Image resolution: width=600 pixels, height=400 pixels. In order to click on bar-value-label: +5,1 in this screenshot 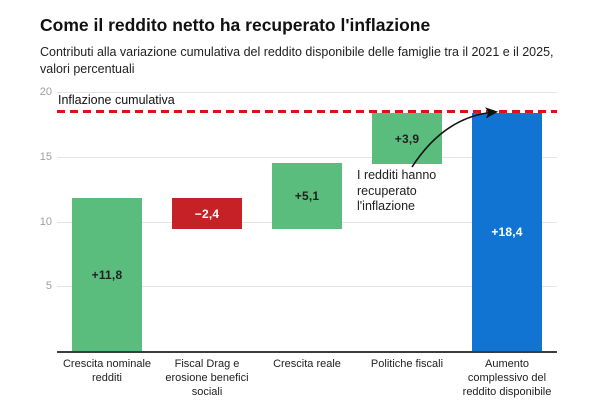, I will do `click(307, 196)`.